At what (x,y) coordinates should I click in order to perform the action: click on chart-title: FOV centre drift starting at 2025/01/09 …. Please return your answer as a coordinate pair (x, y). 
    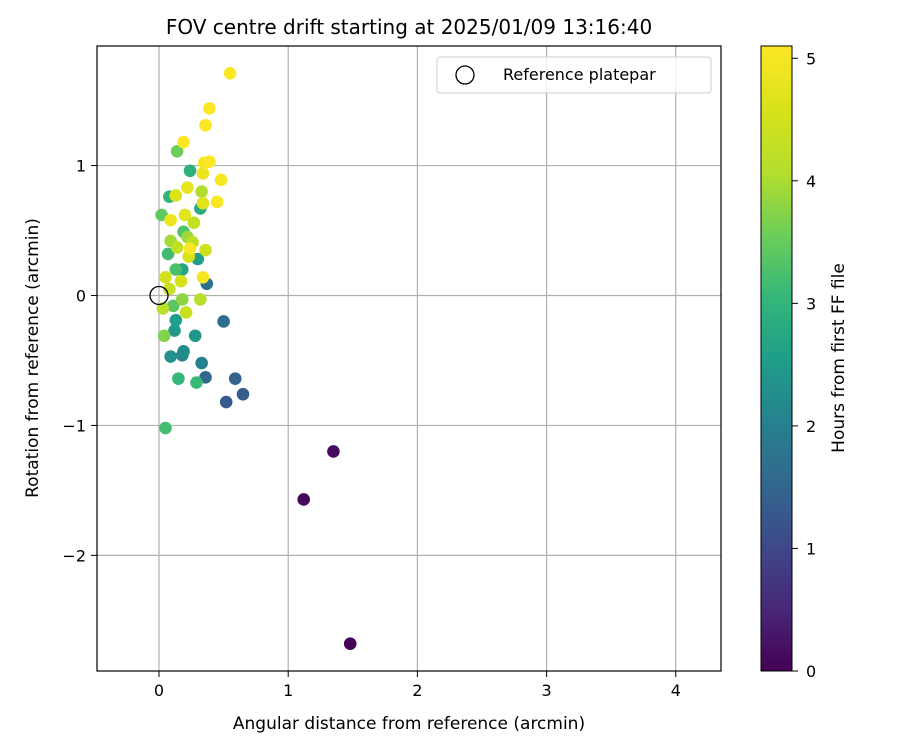
    Looking at the image, I should click on (409, 27).